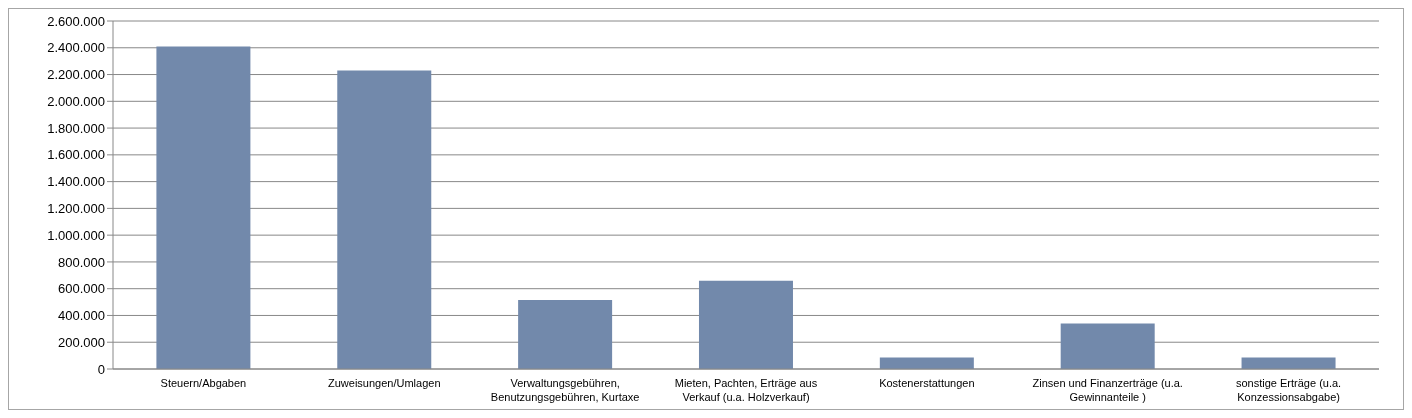  What do you see at coordinates (927, 383) in the screenshot?
I see `x-tick-label: Kostenerstattungen` at bounding box center [927, 383].